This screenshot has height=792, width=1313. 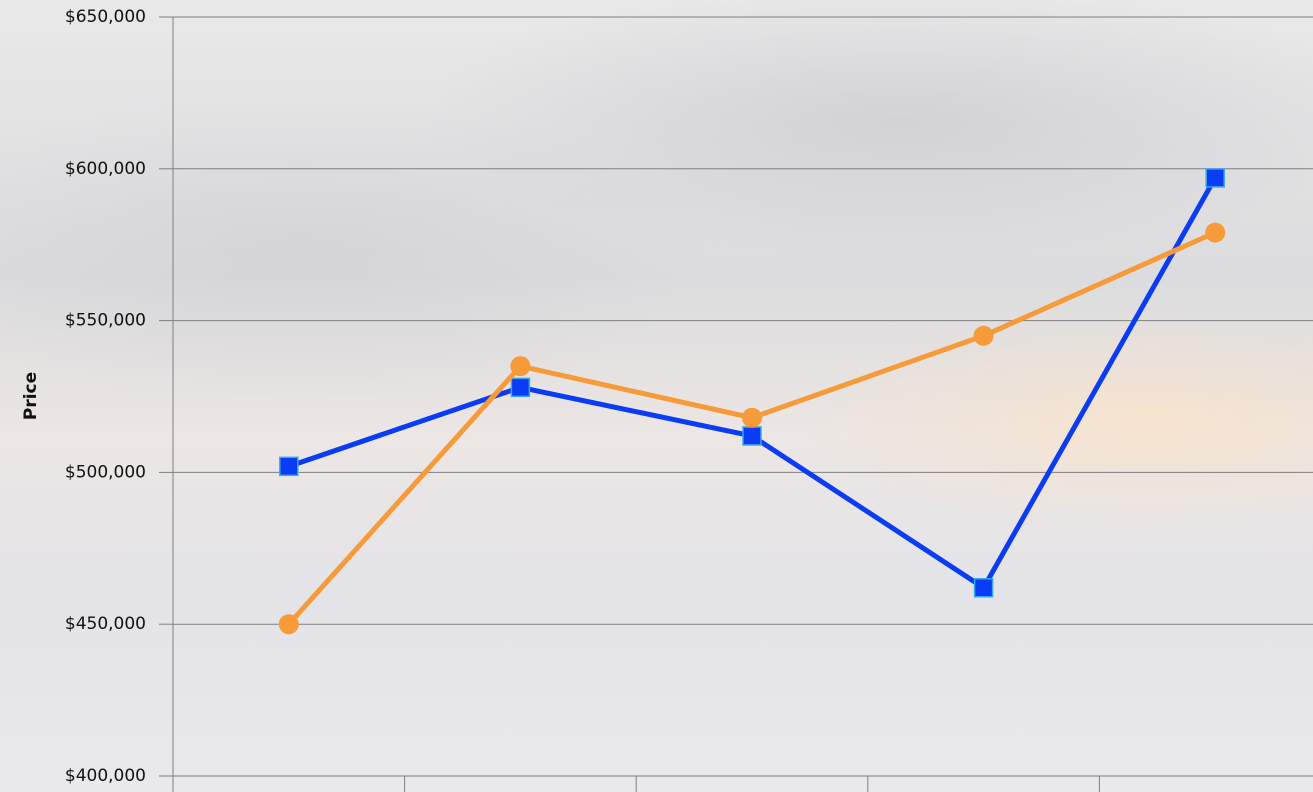 I want to click on y-tick-label: $450,000, so click(x=105, y=624).